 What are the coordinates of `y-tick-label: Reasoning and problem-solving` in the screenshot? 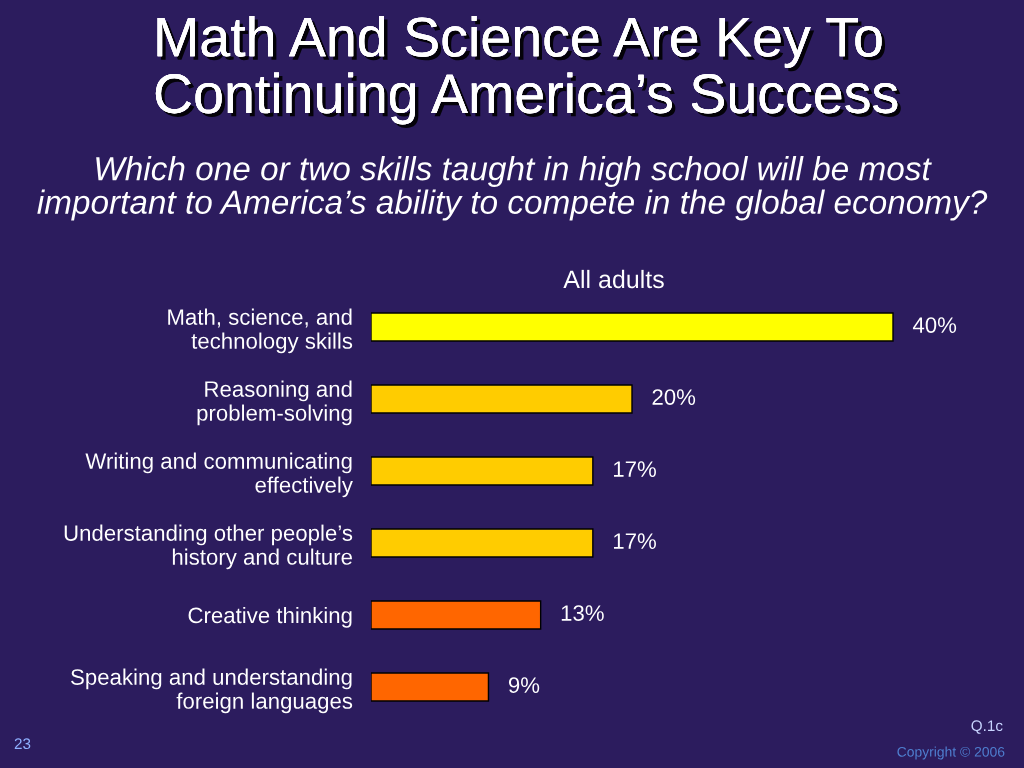 It's located at (274, 403).